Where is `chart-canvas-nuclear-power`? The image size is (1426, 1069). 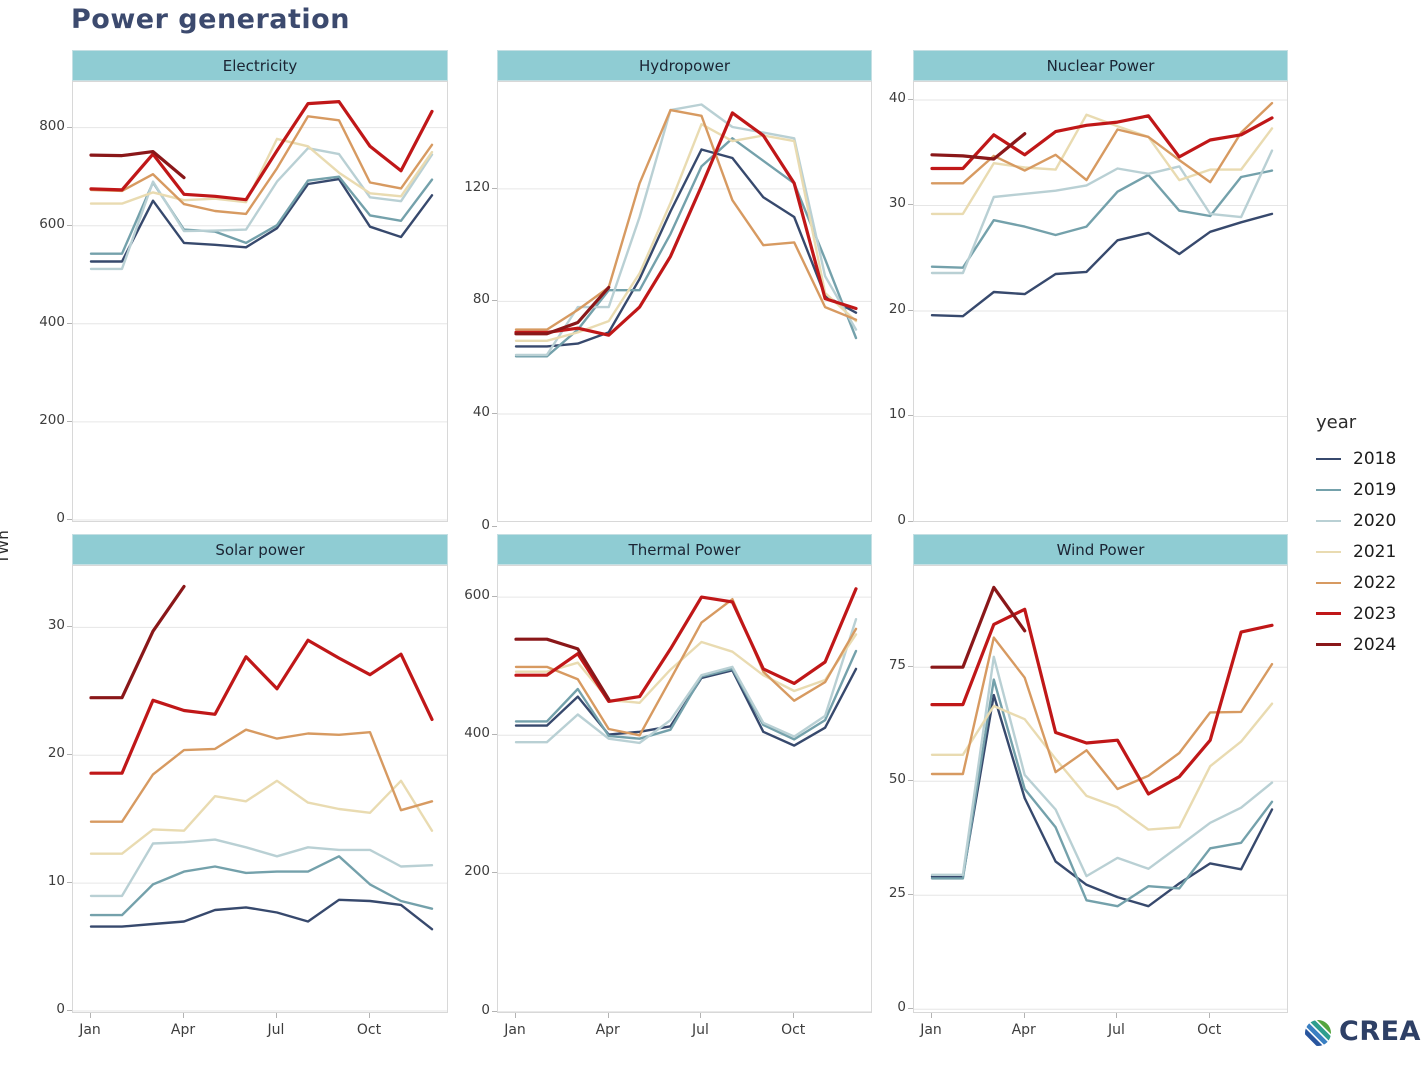 chart-canvas-nuclear-power is located at coordinates (1100, 258).